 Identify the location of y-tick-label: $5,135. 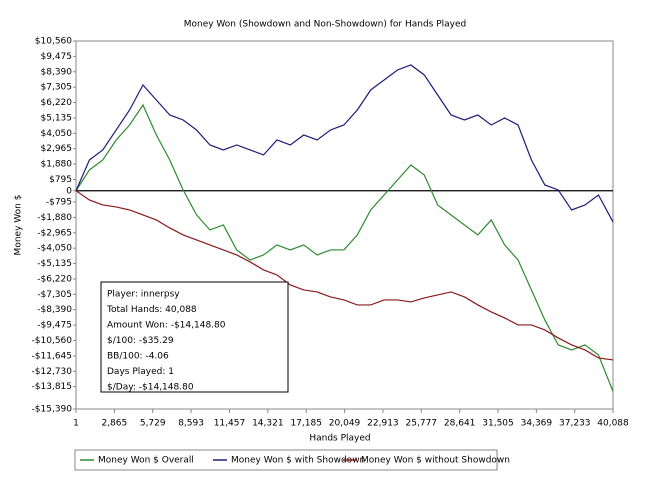
(57, 118).